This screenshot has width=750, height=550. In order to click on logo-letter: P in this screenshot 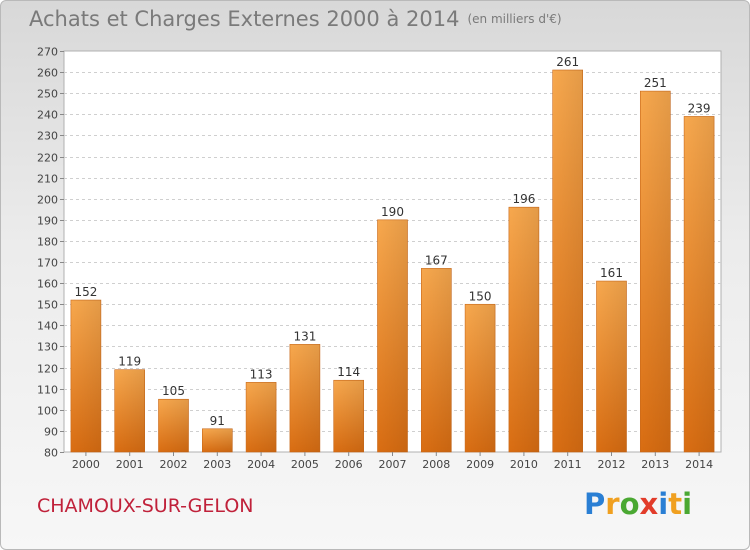, I will do `click(595, 504)`.